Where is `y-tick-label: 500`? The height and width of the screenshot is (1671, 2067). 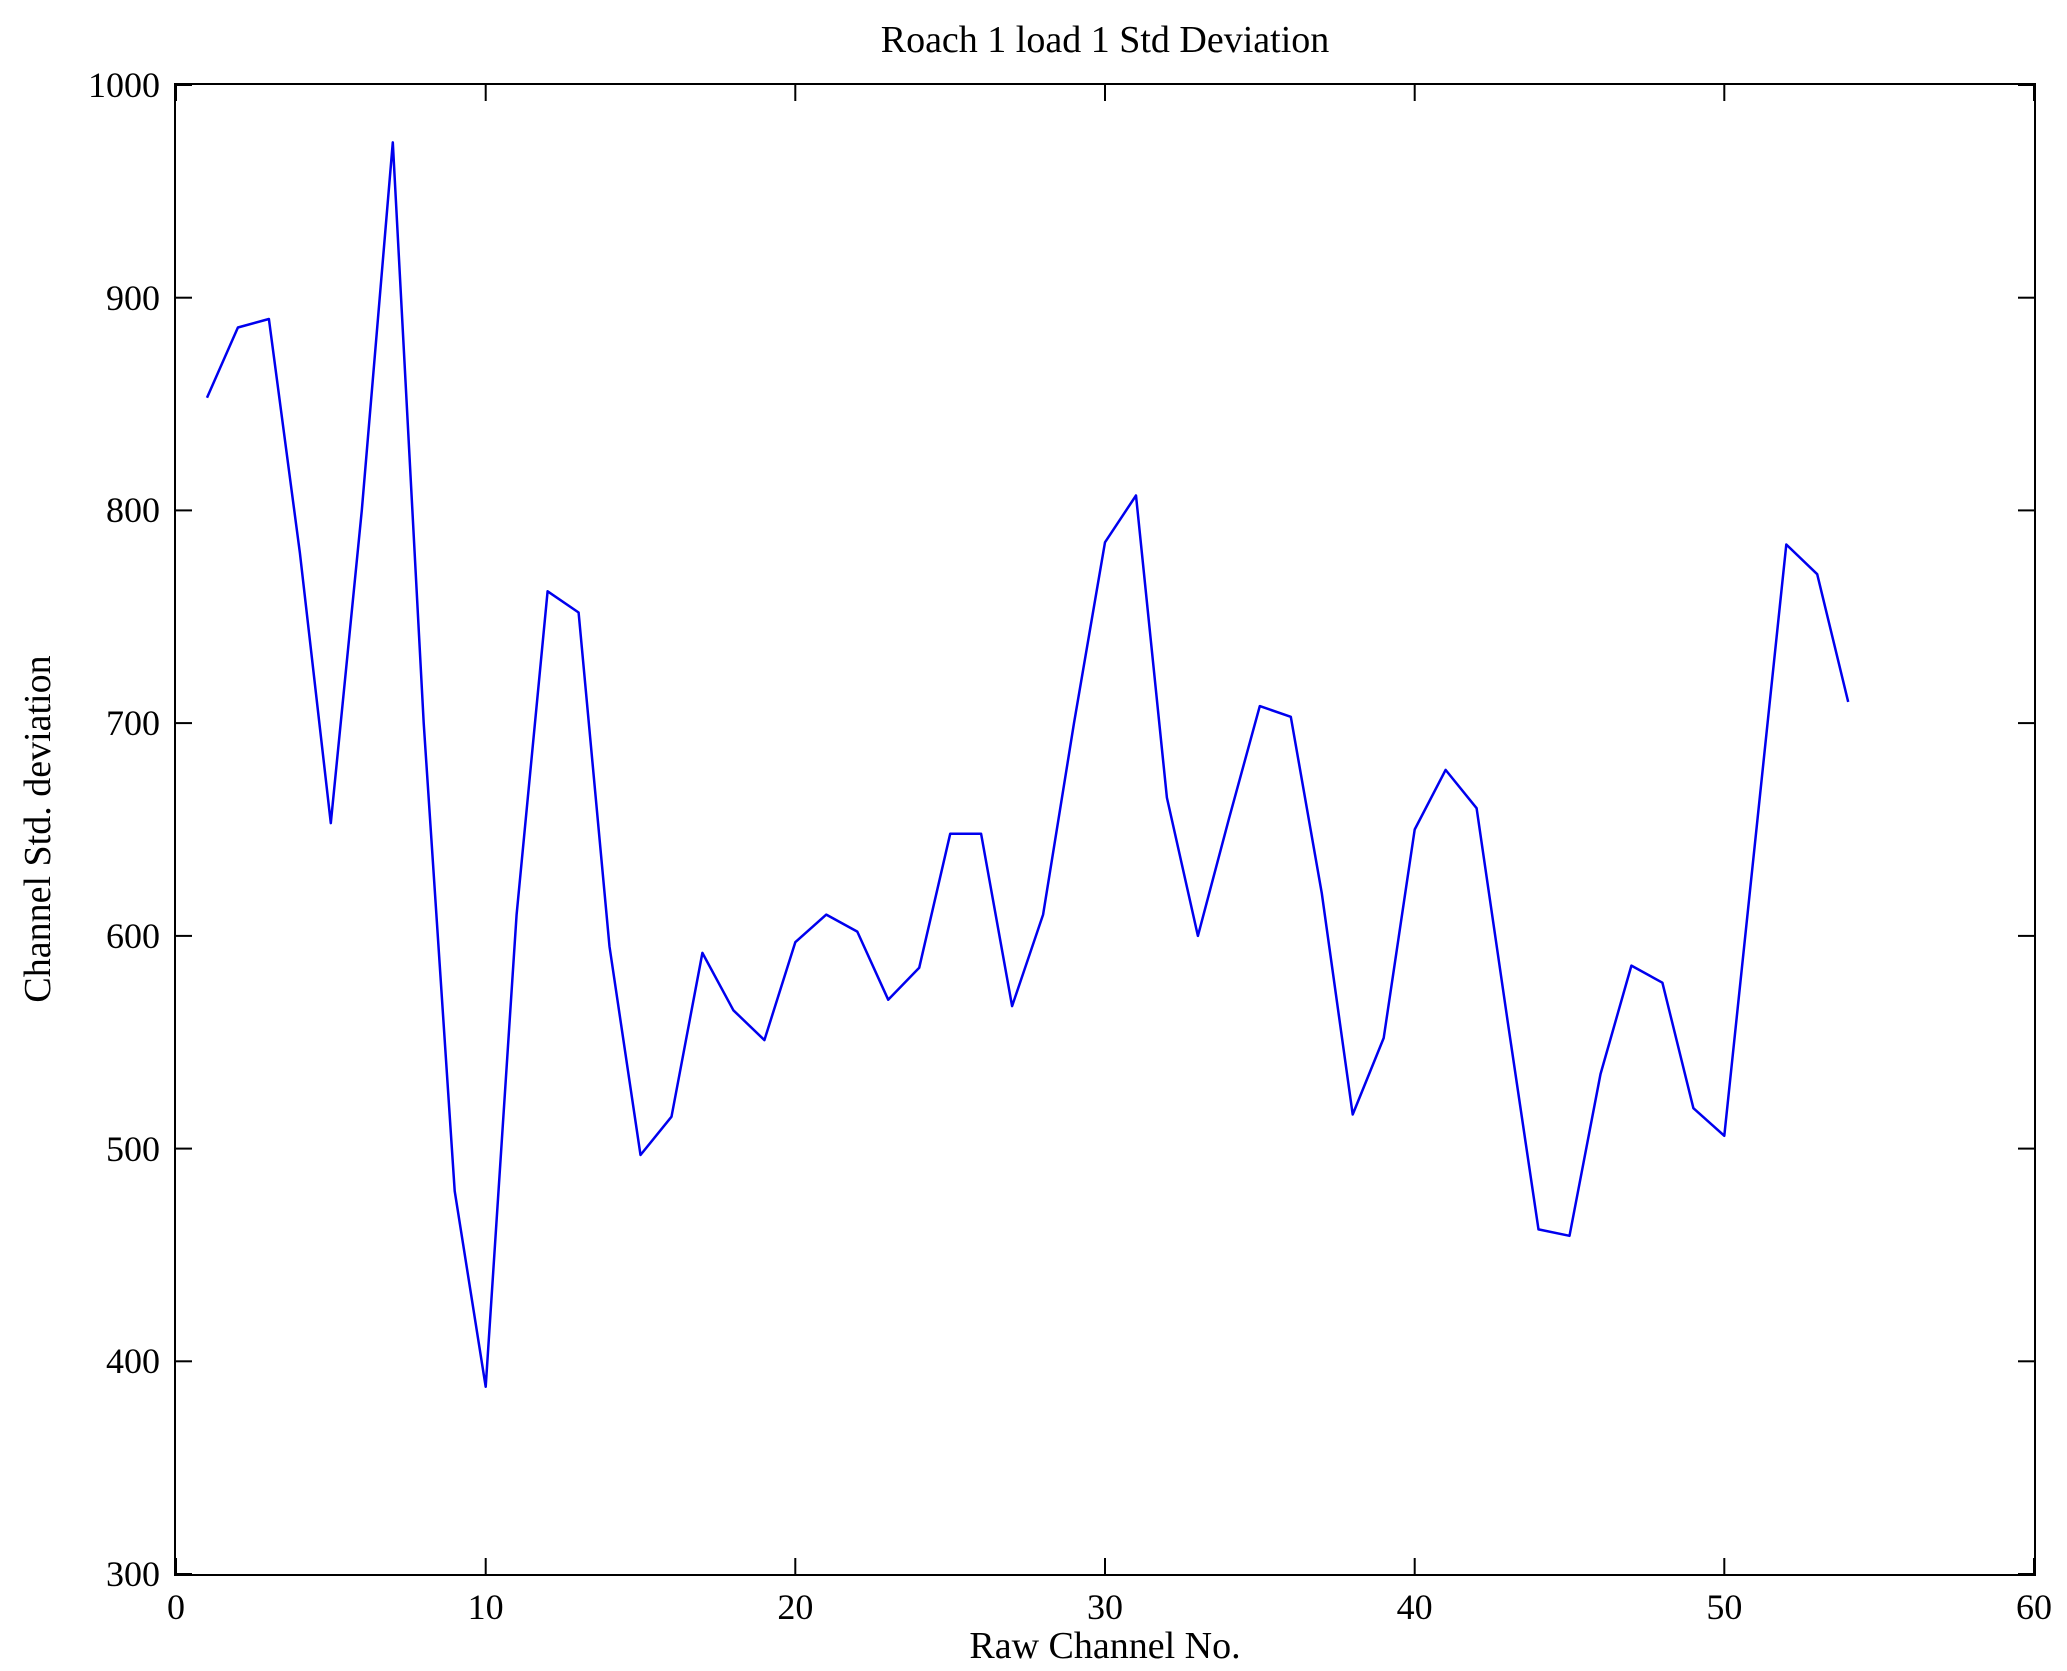 y-tick-label: 500 is located at coordinates (133, 1148).